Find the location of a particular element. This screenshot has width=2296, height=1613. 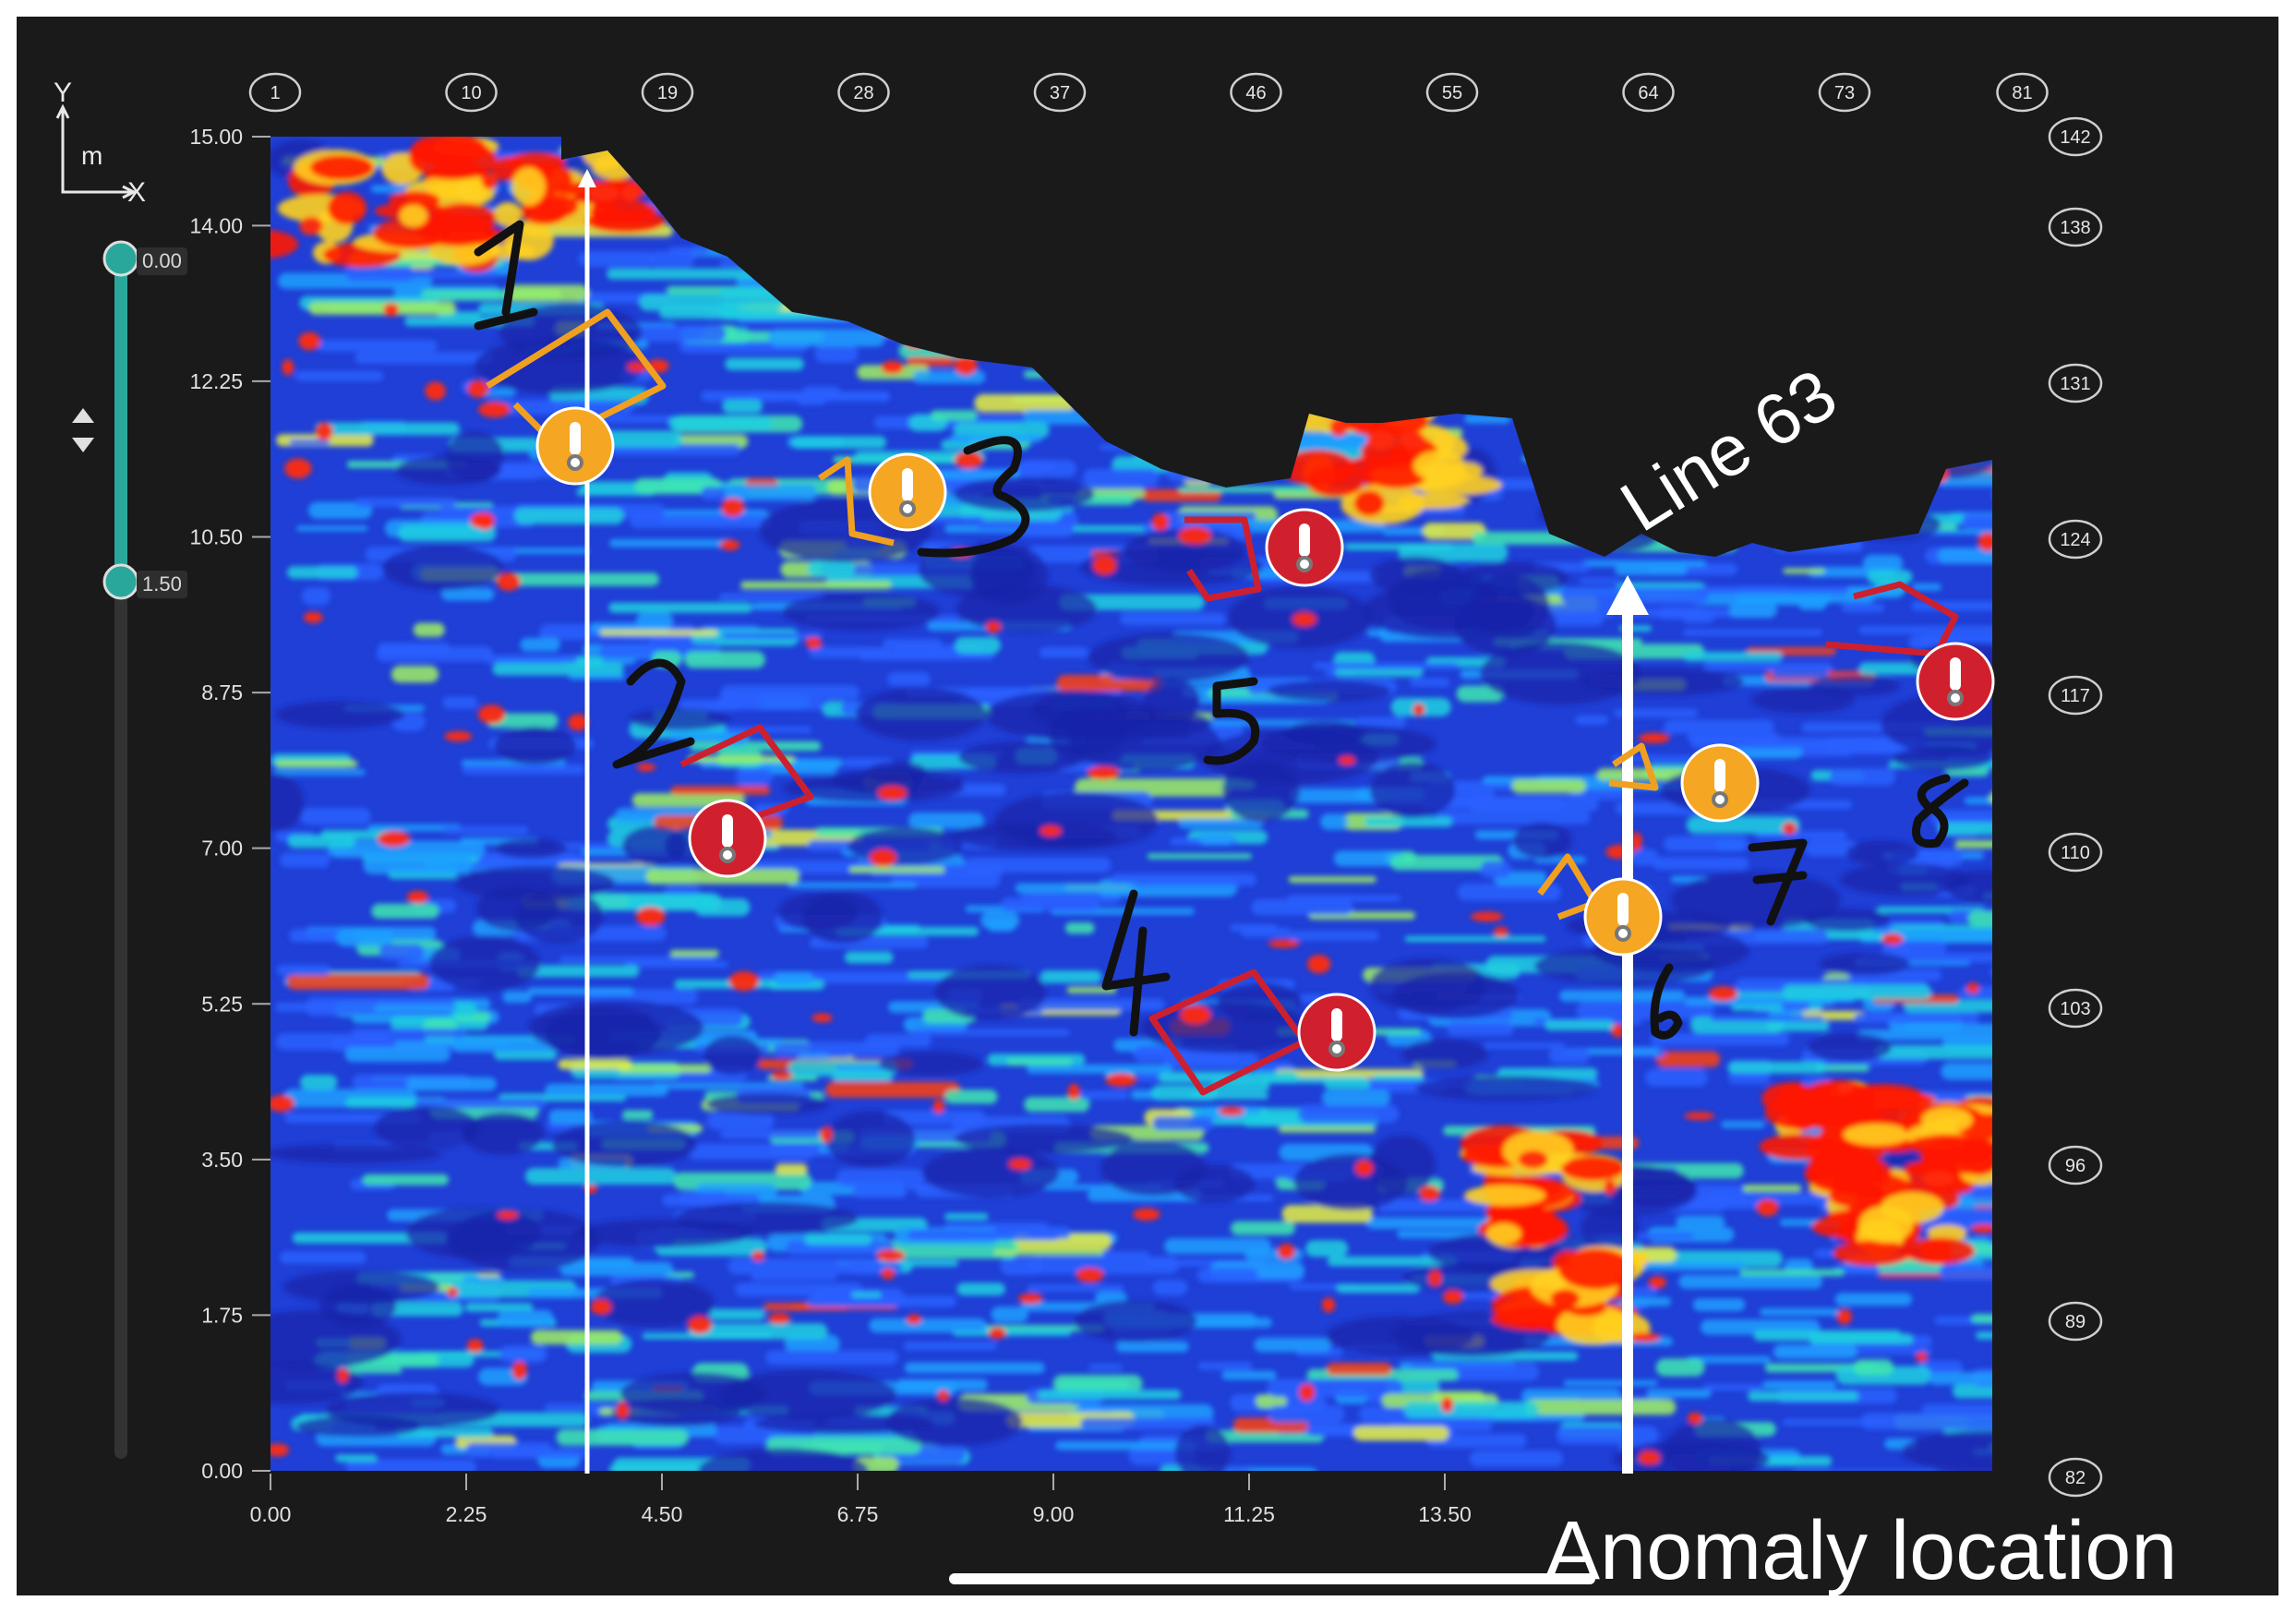

svg-text: 64 is located at coordinates (1648, 93).